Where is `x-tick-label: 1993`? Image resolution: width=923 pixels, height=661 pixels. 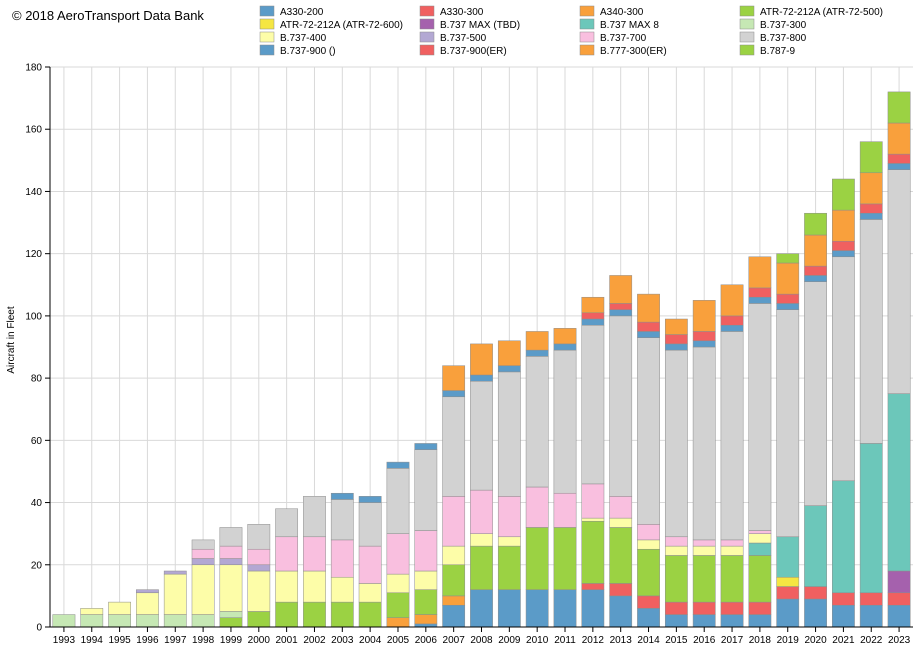
x-tick-label: 1993 is located at coordinates (64, 640).